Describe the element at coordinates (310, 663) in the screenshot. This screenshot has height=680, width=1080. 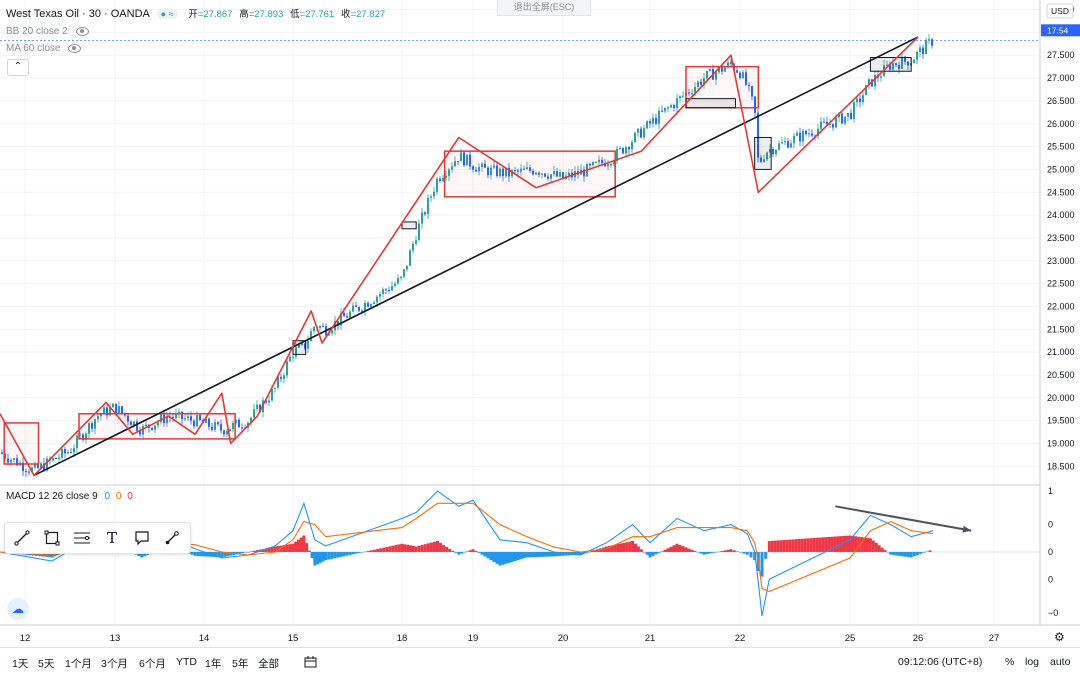
I see `date-range-calendar-icon` at that location.